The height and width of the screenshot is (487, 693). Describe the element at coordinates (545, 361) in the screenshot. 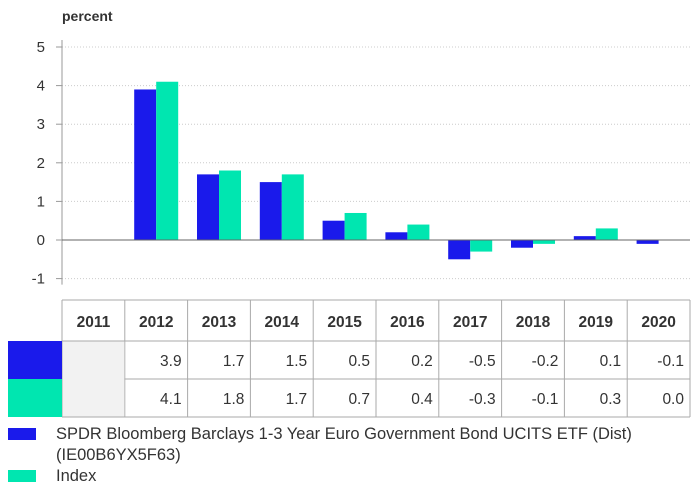

I see `table-cell-etf-2018: -0.2` at that location.